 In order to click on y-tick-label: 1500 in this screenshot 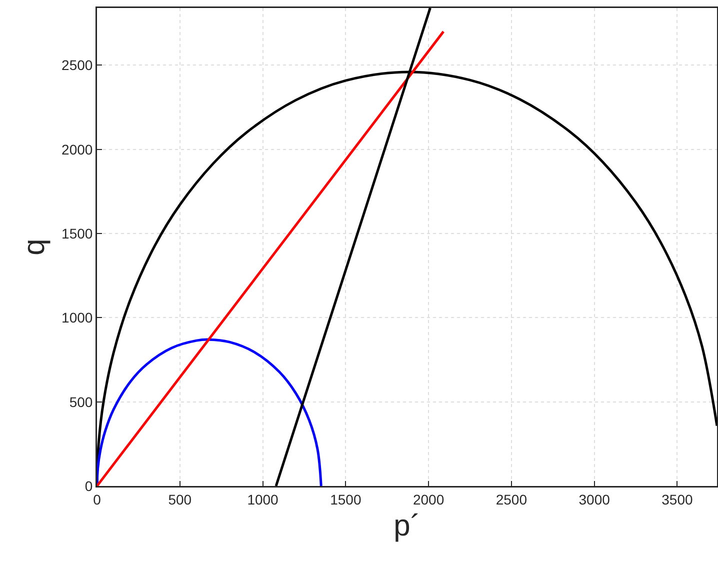, I will do `click(77, 233)`.